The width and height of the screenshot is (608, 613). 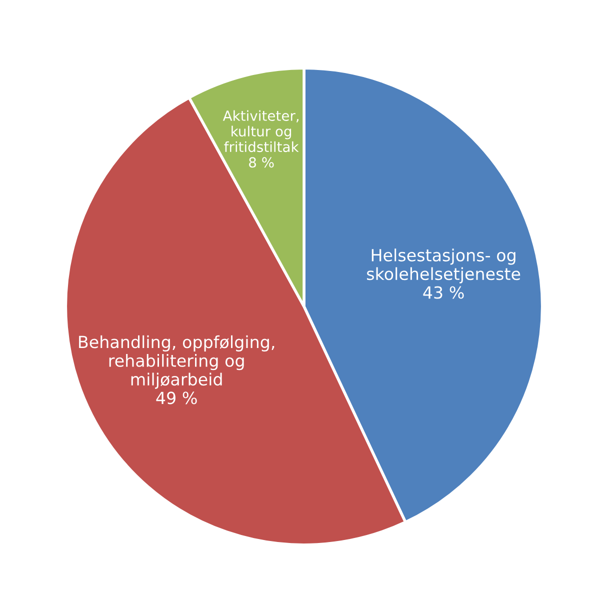 What do you see at coordinates (176, 362) in the screenshot?
I see `slice-label: Behandling, oppfølging, rehabilitering og miljøarbeid` at bounding box center [176, 362].